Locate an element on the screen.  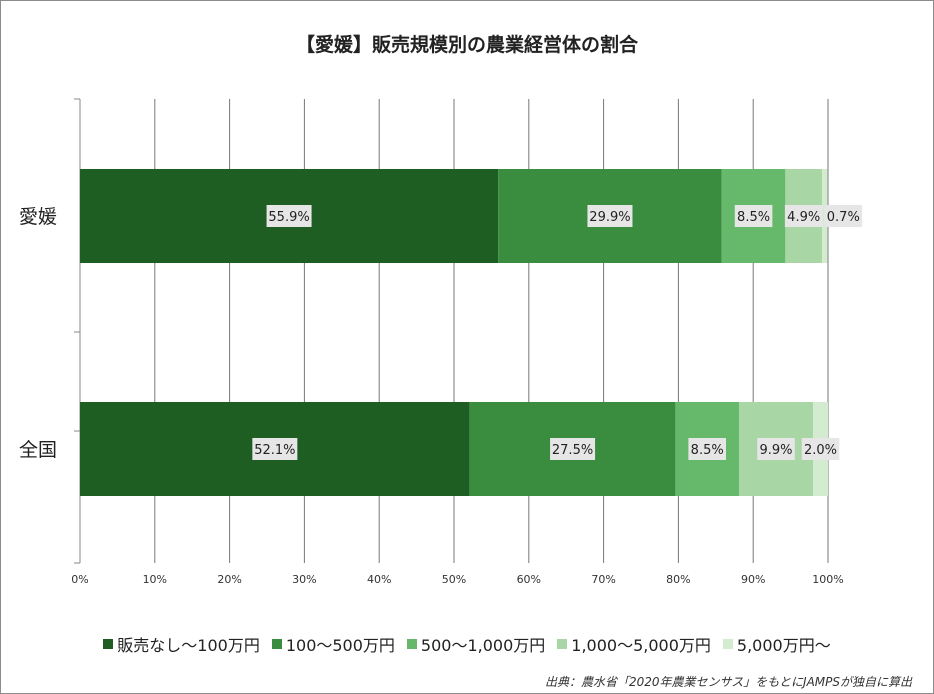
x-tick-label: 90% is located at coordinates (753, 579).